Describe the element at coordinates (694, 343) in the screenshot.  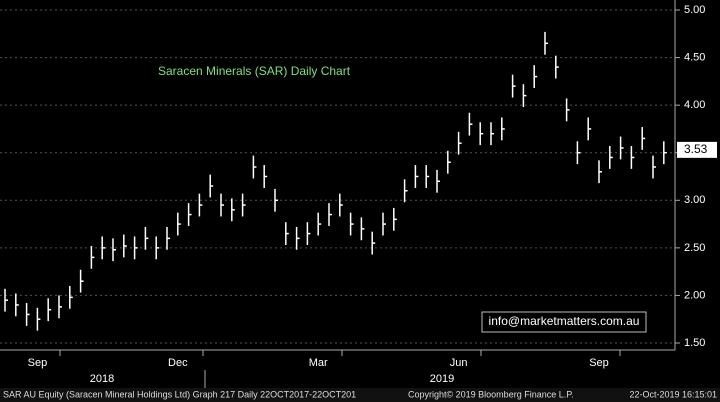
I see `y-tick-label: 1.50` at that location.